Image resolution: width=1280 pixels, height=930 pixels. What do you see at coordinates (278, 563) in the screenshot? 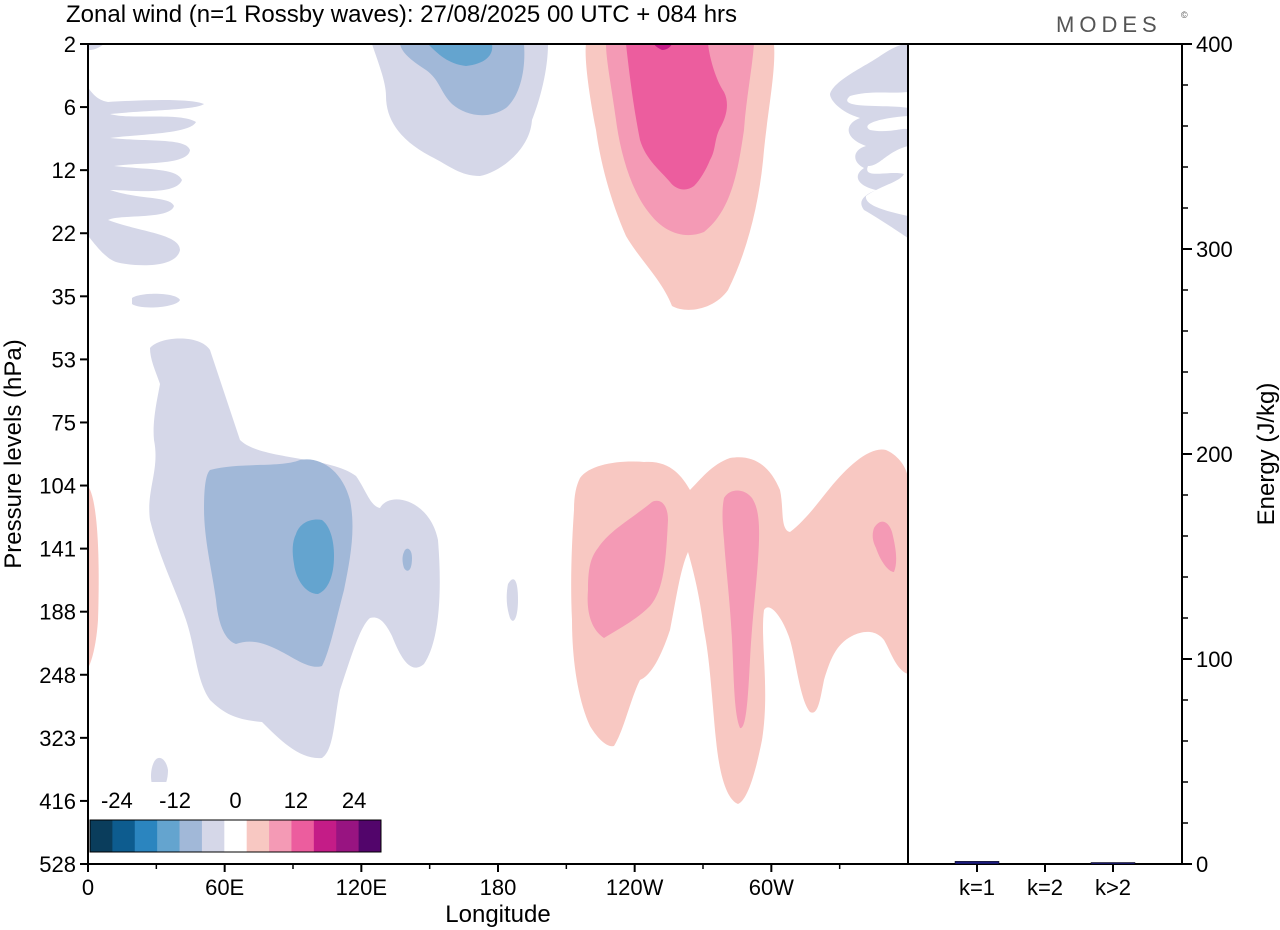
I see `contour-neg2-lower` at bounding box center [278, 563].